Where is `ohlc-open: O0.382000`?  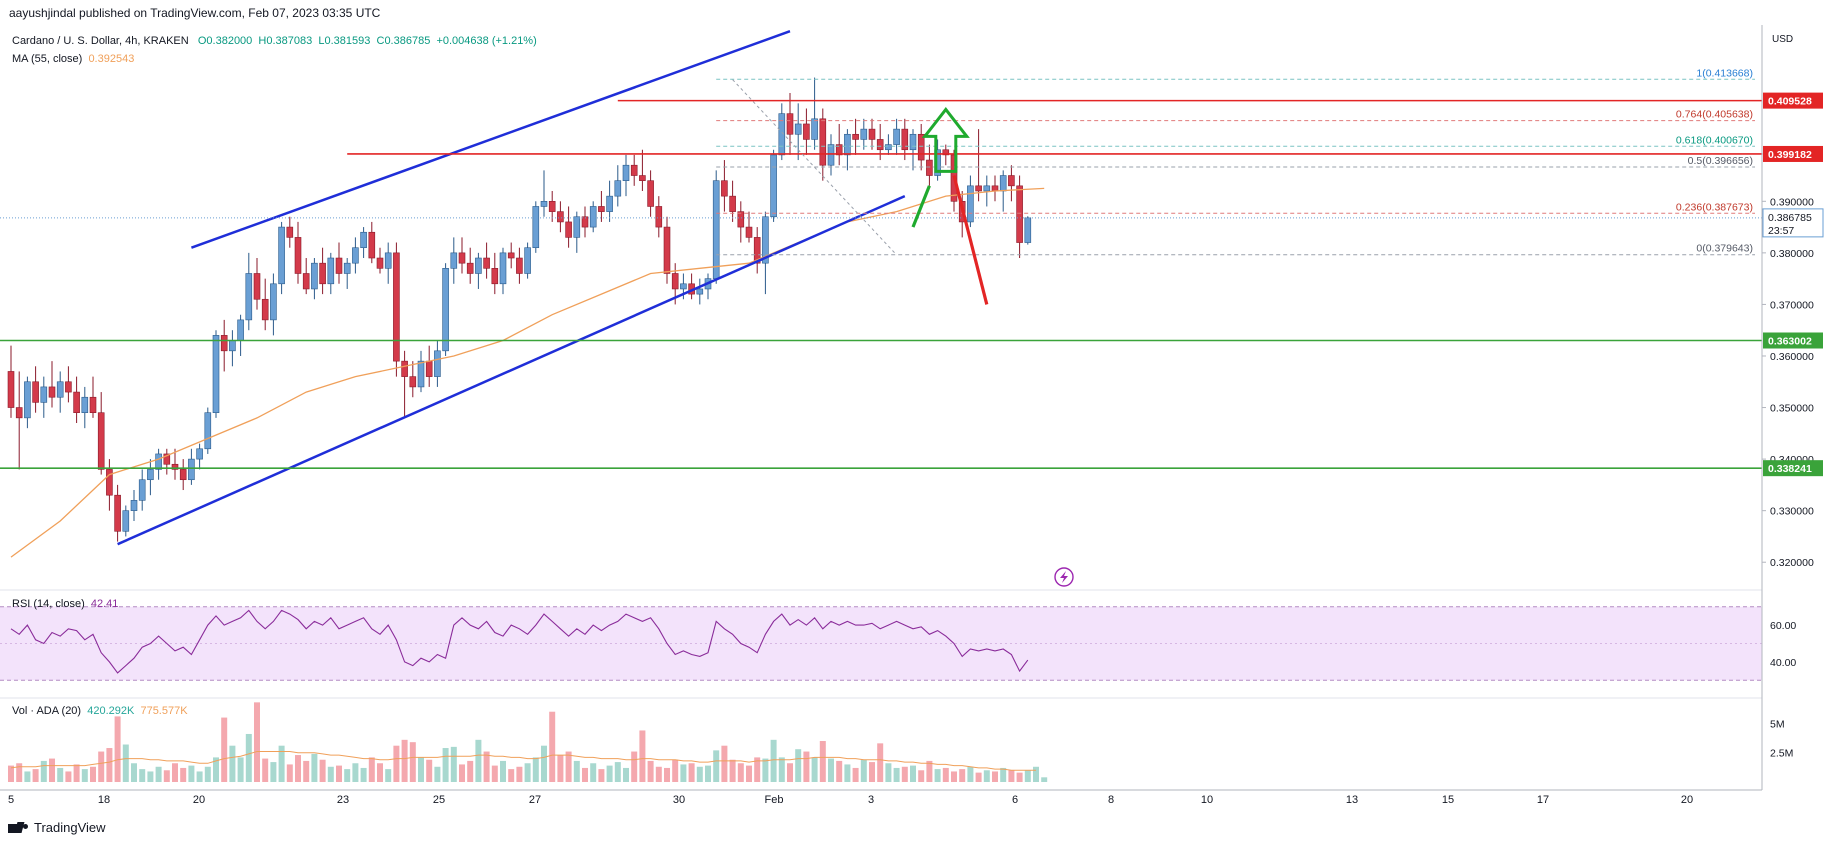
ohlc-open: O0.382000 is located at coordinates (225, 41).